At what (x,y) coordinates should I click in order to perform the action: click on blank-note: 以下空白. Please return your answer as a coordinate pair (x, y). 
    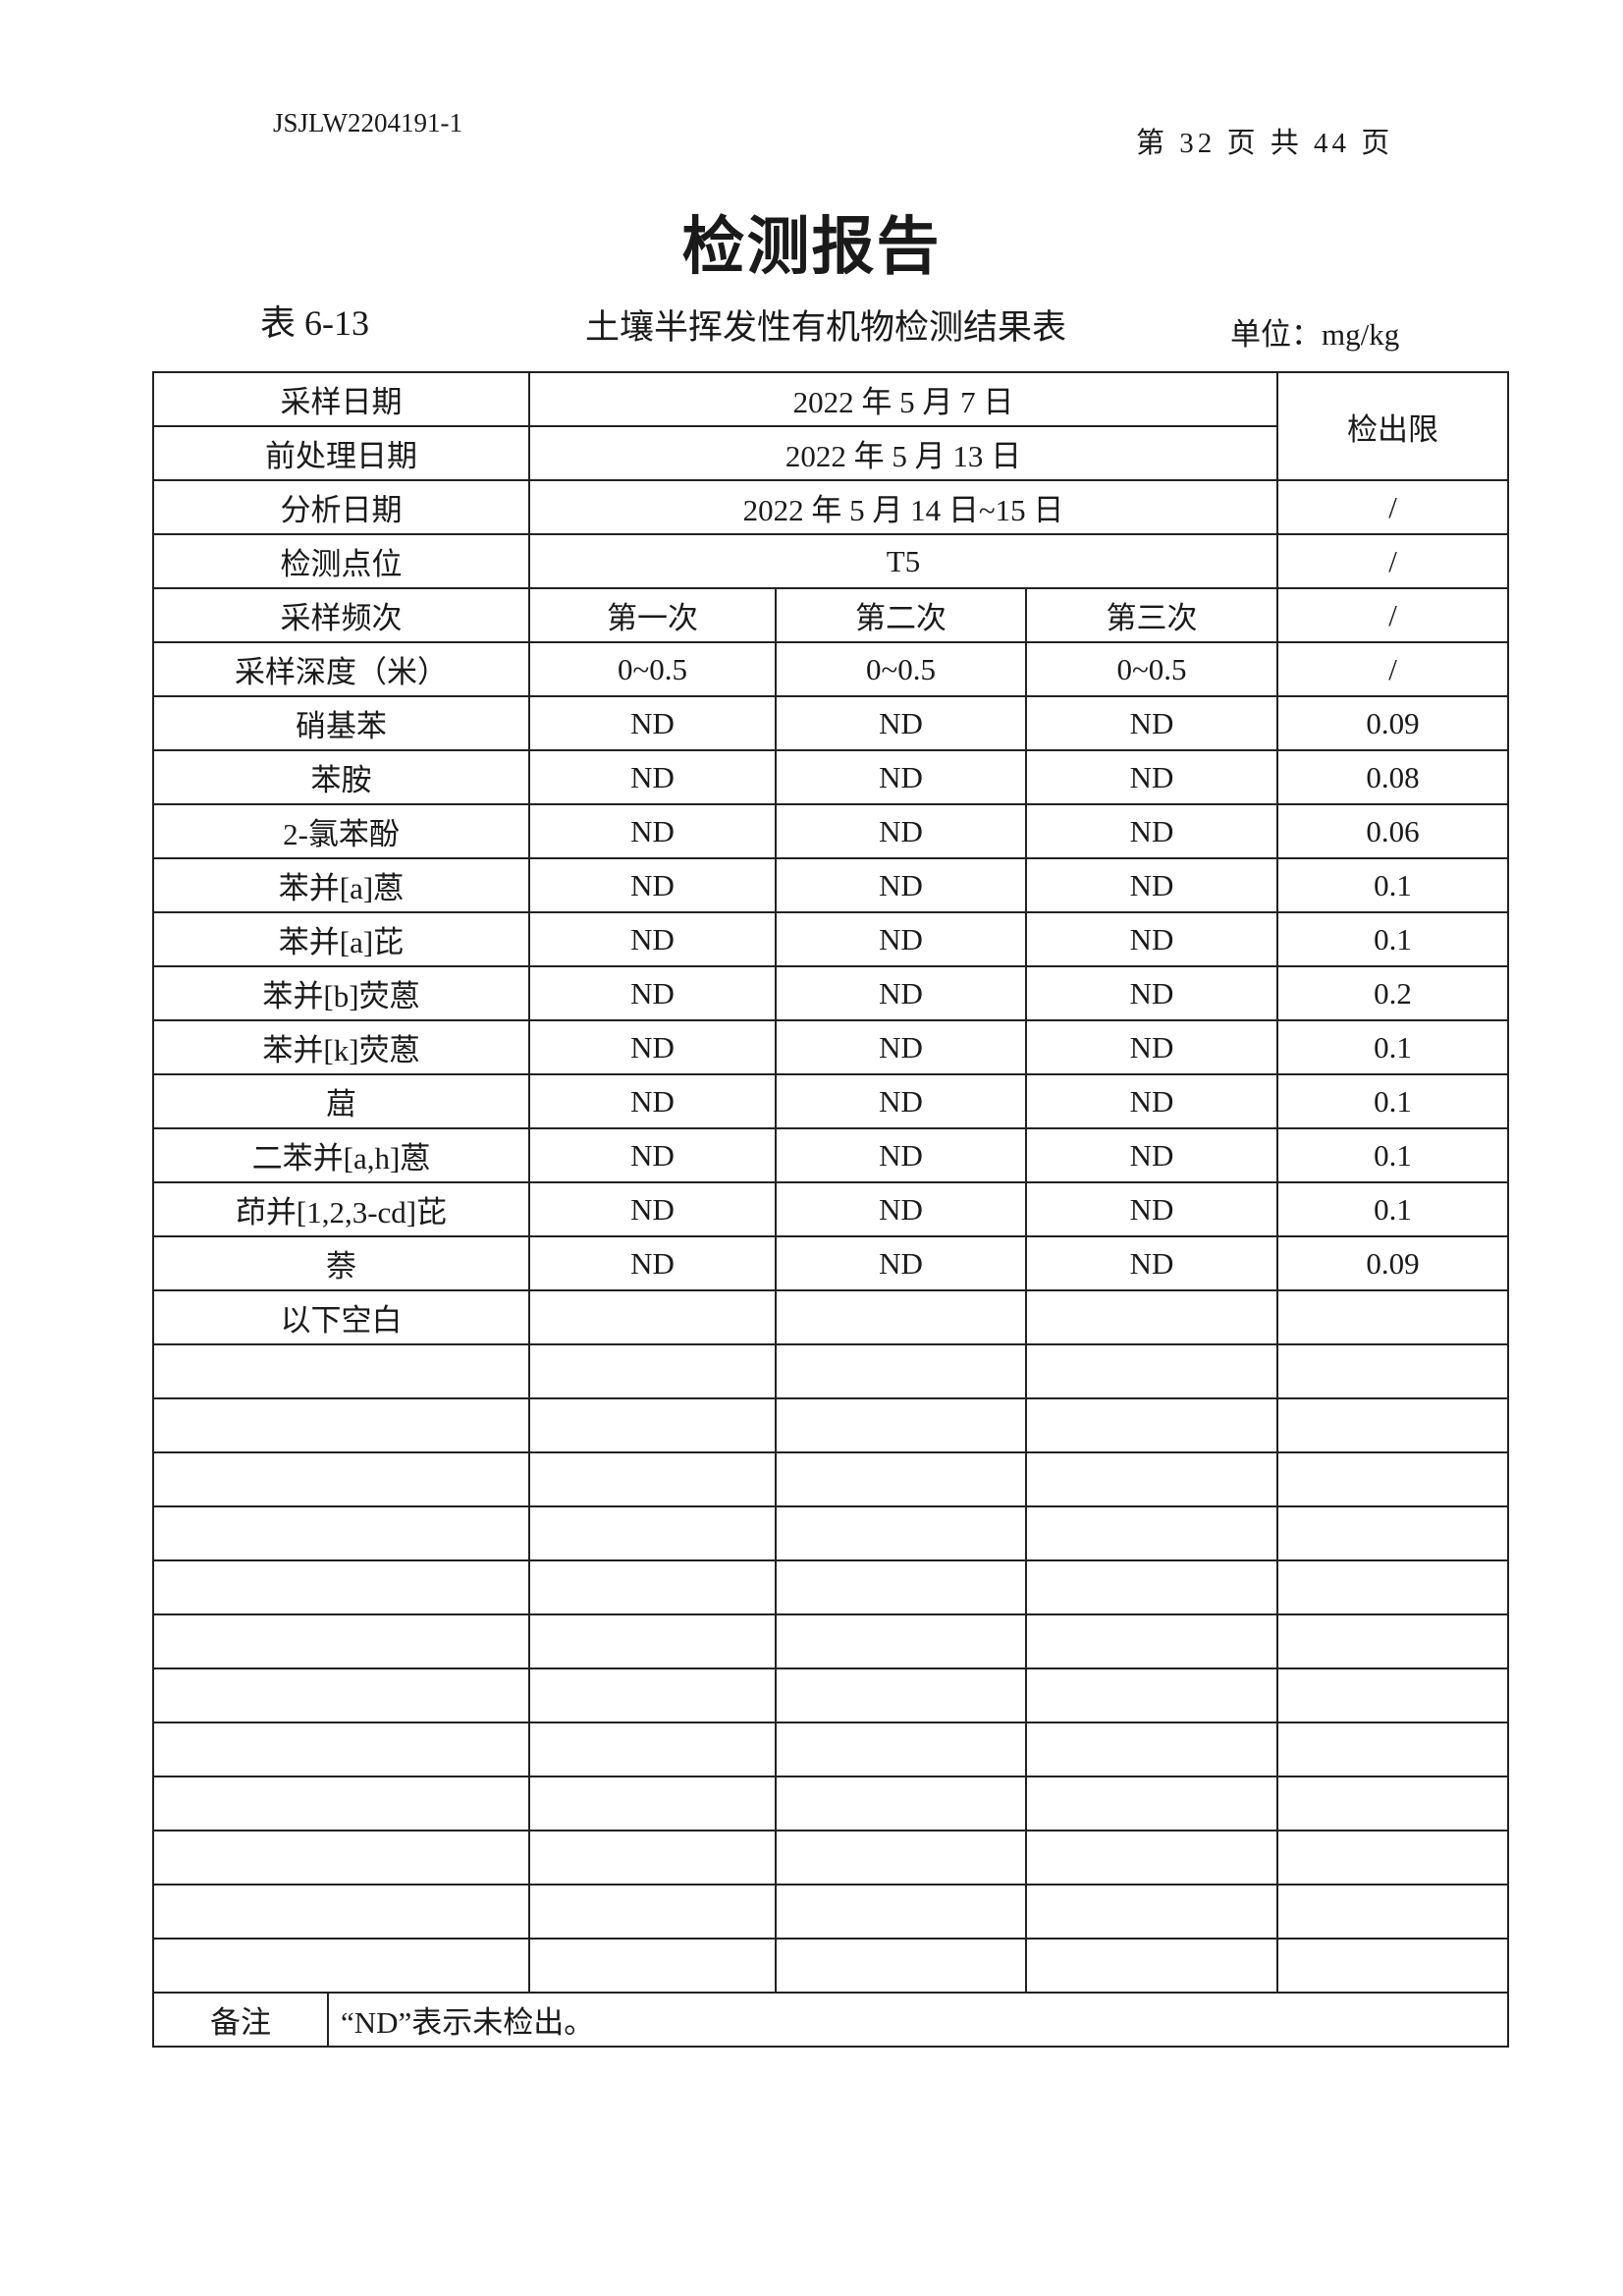
    Looking at the image, I should click on (341, 1317).